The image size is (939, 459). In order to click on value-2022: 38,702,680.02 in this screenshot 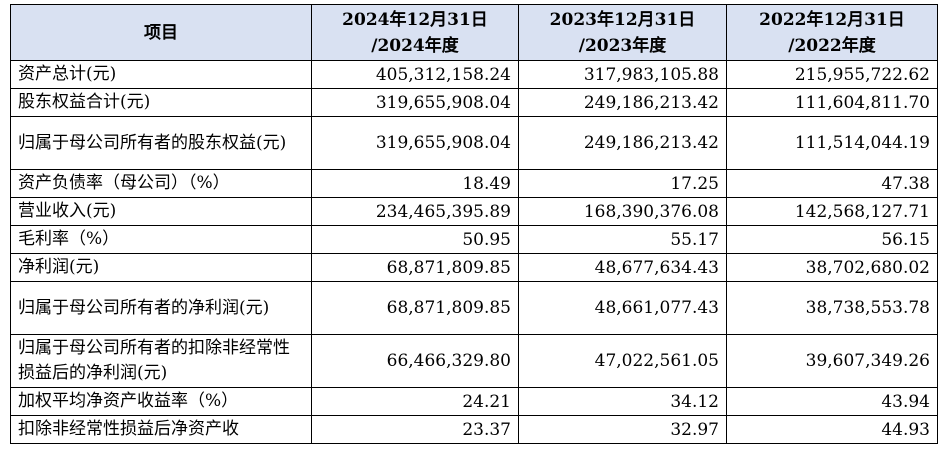, I will do `click(832, 267)`.